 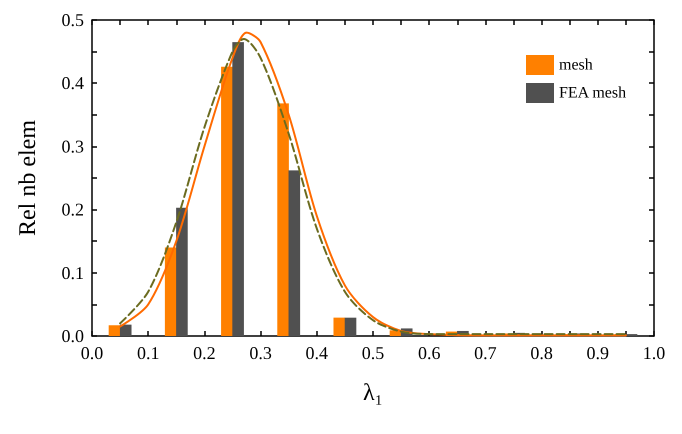 I want to click on y-tick-label: 0.3, so click(x=73, y=146).